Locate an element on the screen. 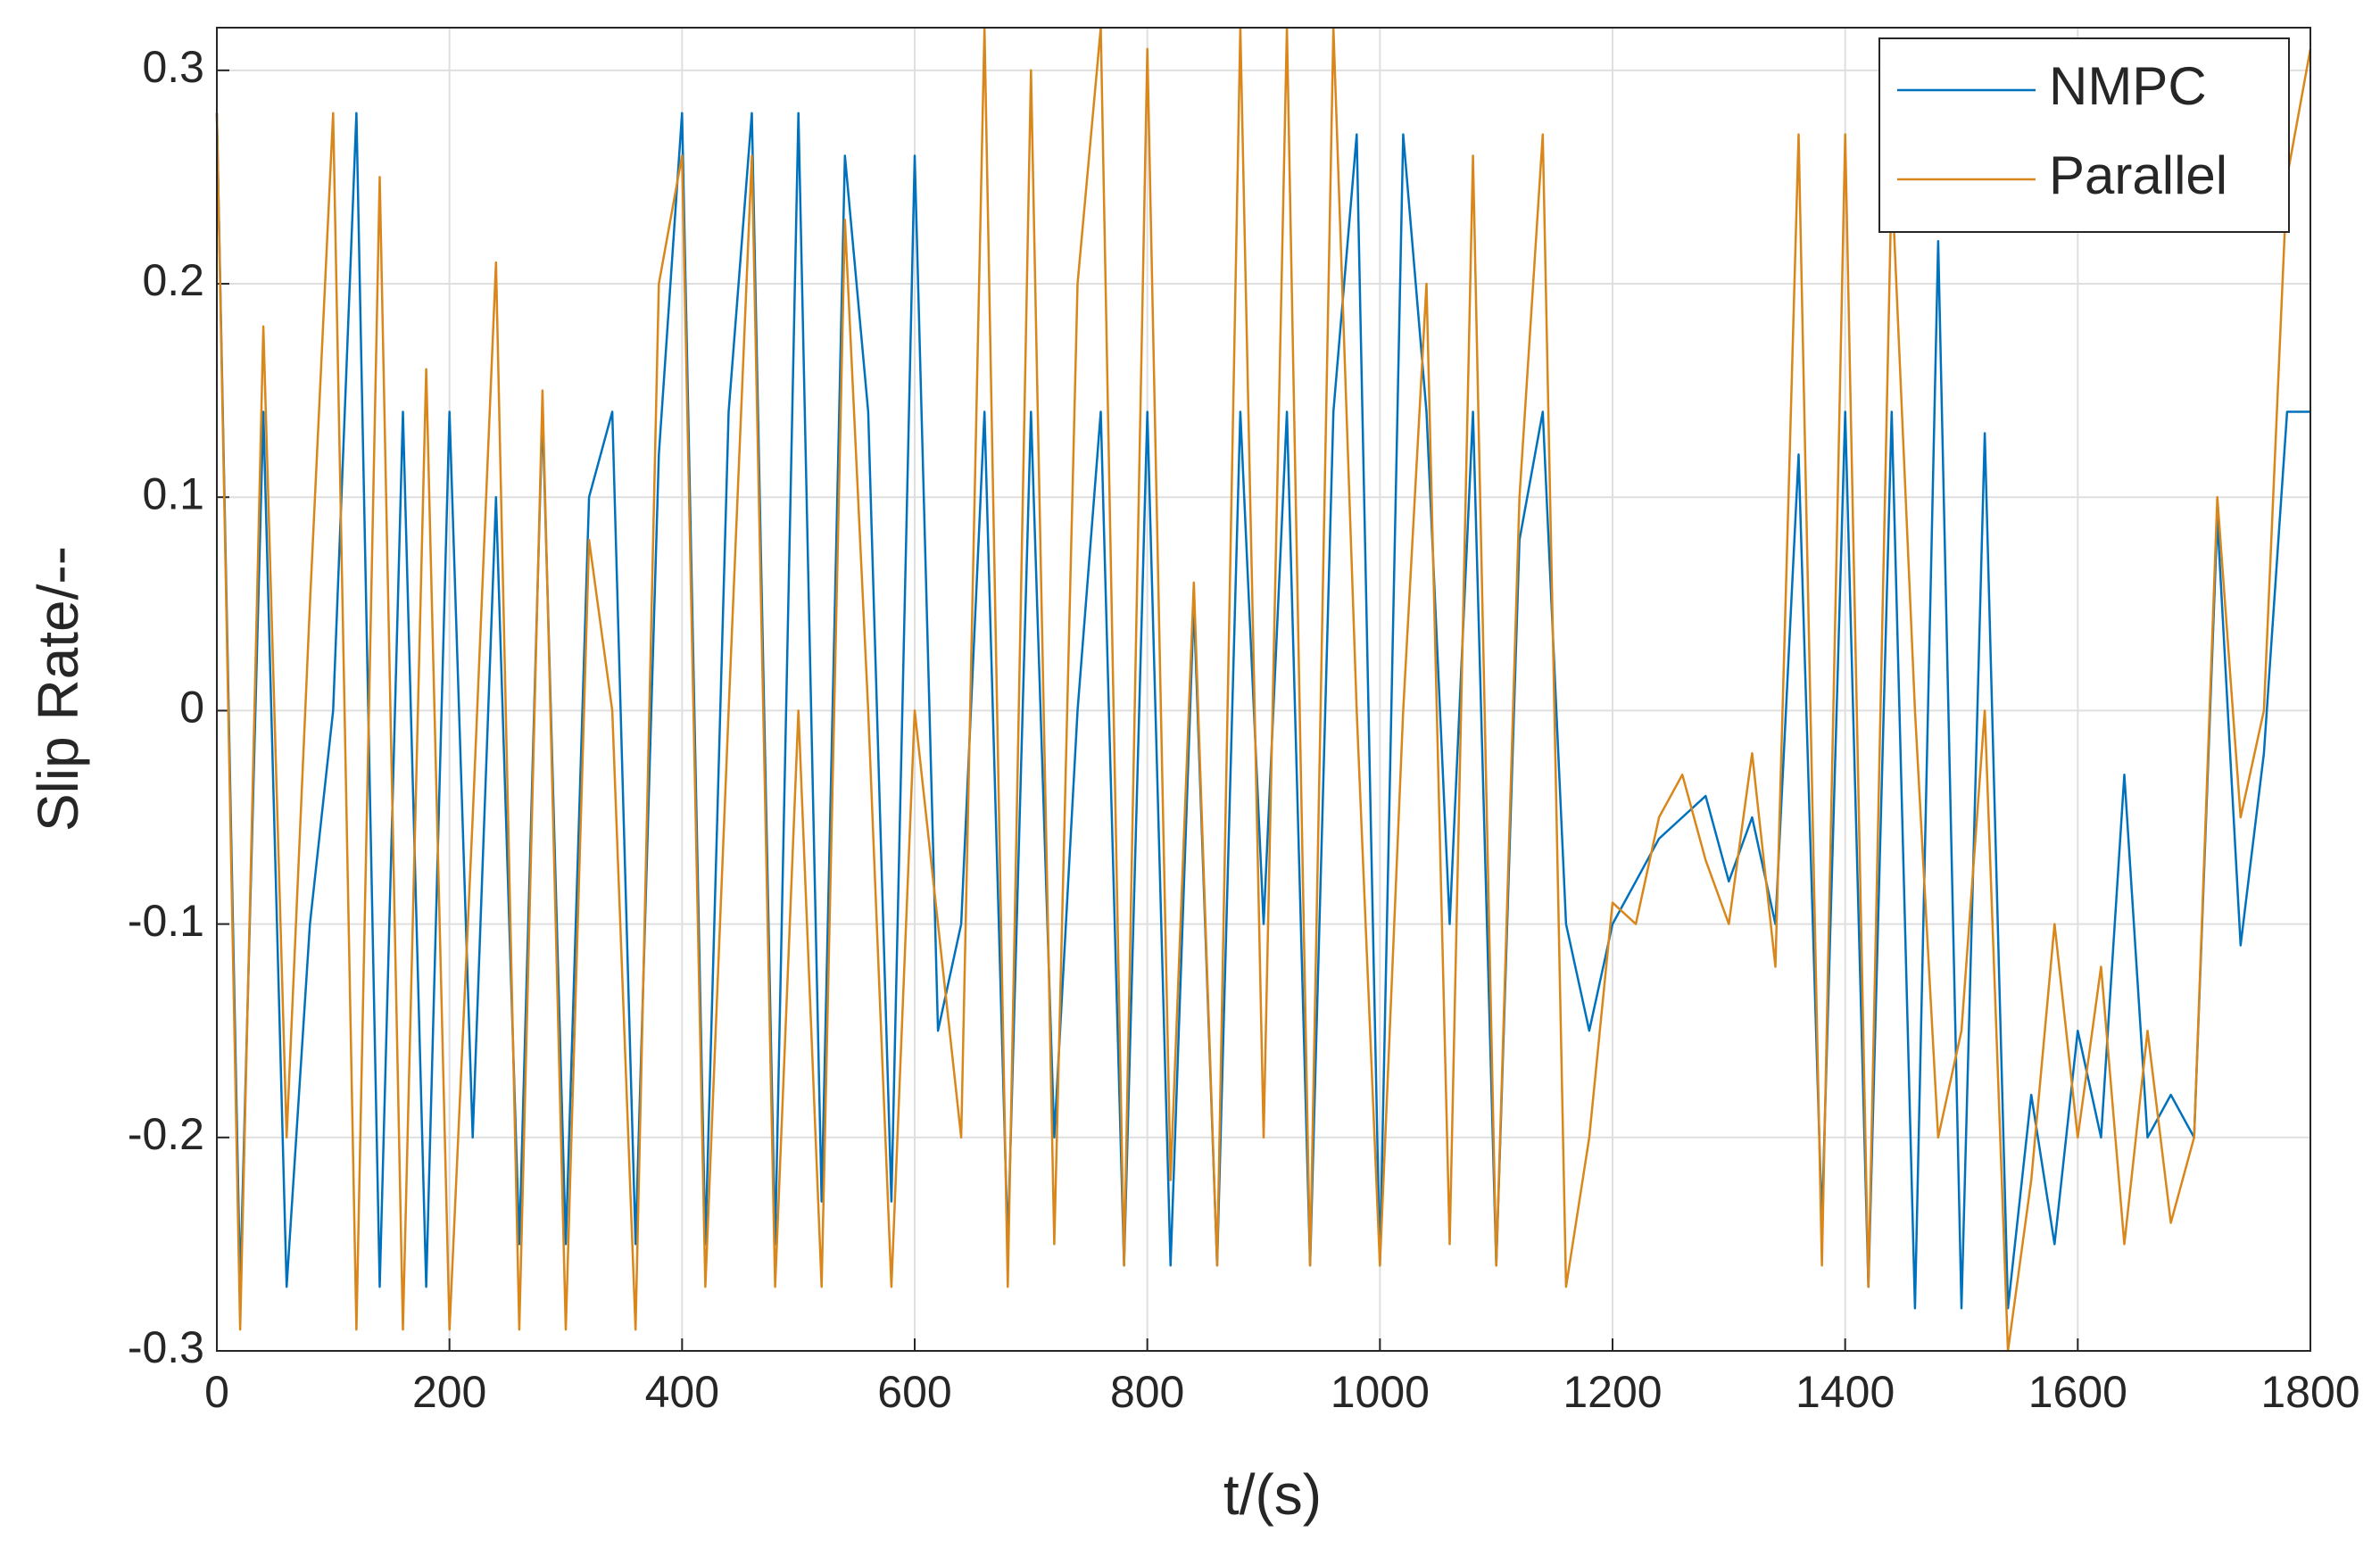  legend-label: NMPC is located at coordinates (2128, 86).